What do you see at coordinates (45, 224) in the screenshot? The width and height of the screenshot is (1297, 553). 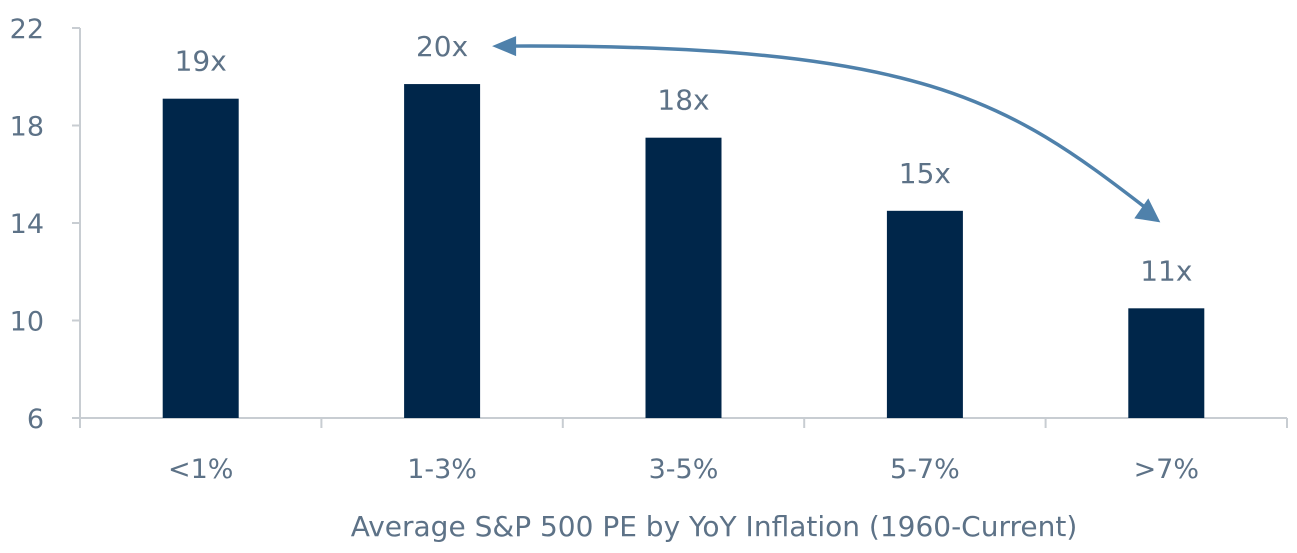 I see `y-axis: 6 10 14 18 22` at bounding box center [45, 224].